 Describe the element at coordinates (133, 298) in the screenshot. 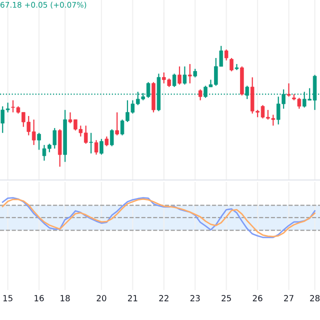

I see `x-tick-label: 21` at that location.